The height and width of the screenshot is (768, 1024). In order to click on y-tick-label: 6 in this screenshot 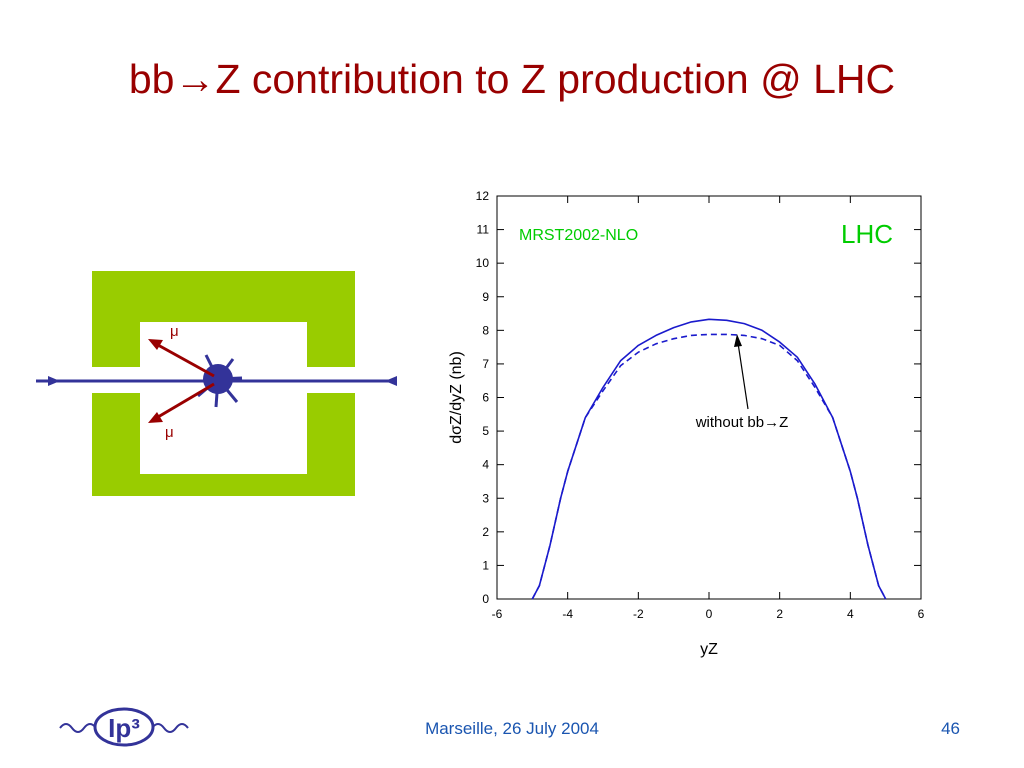, I will do `click(485, 398)`.